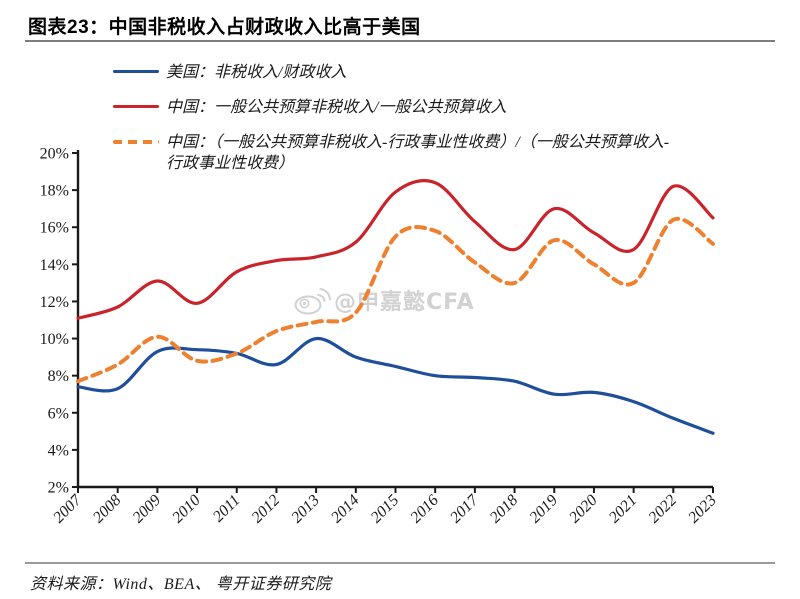 The height and width of the screenshot is (599, 800). Describe the element at coordinates (54, 265) in the screenshot. I see `y-axis-label: 14%` at that location.